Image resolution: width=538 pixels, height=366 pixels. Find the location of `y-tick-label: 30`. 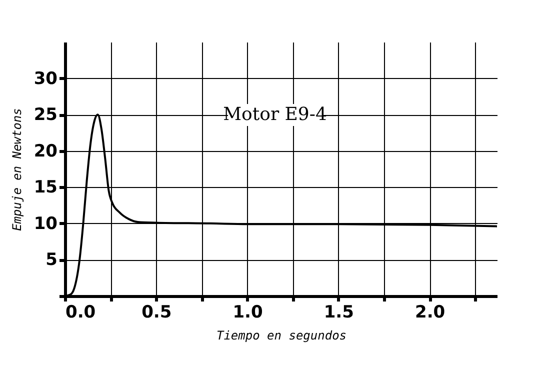

y-tick-label: 30 is located at coordinates (46, 78).